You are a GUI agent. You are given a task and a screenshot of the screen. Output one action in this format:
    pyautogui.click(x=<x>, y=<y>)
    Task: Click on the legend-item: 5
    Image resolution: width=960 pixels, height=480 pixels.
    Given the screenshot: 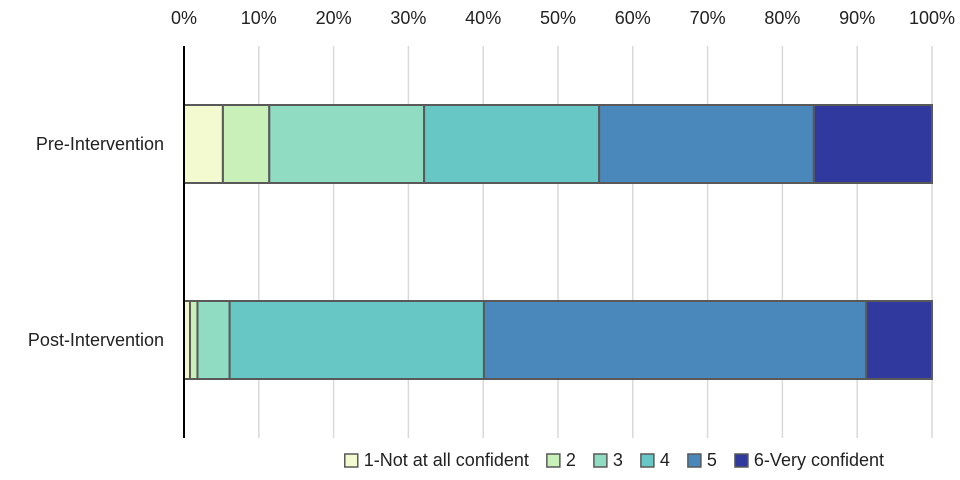 What is the action you would take?
    pyautogui.click(x=702, y=460)
    